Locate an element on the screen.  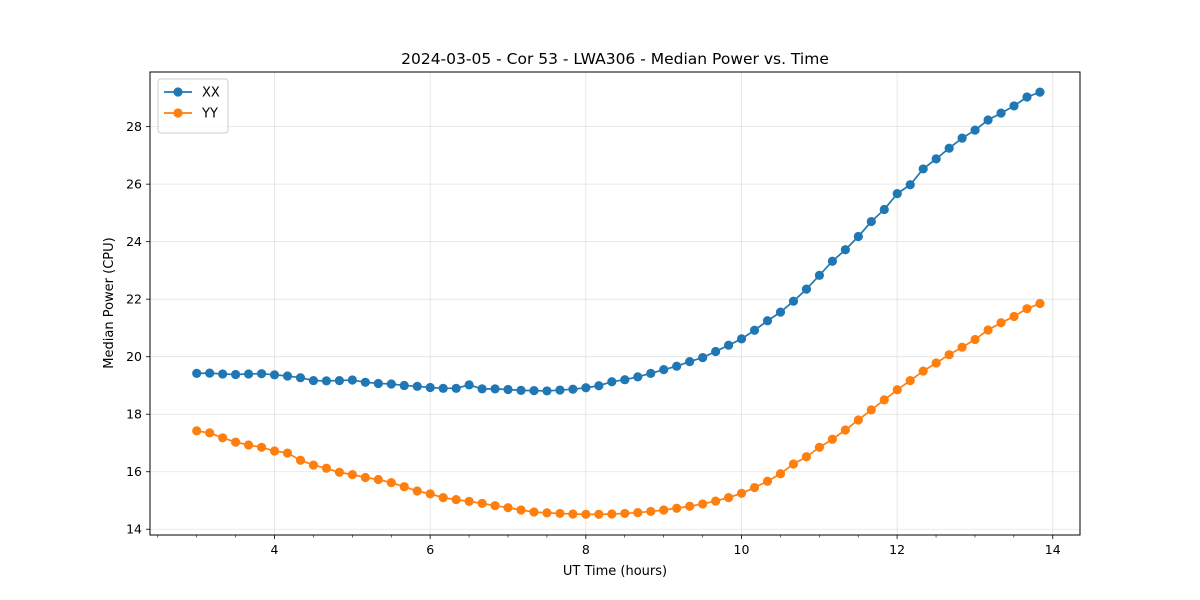
x-tick-label: 6 is located at coordinates (430, 549).